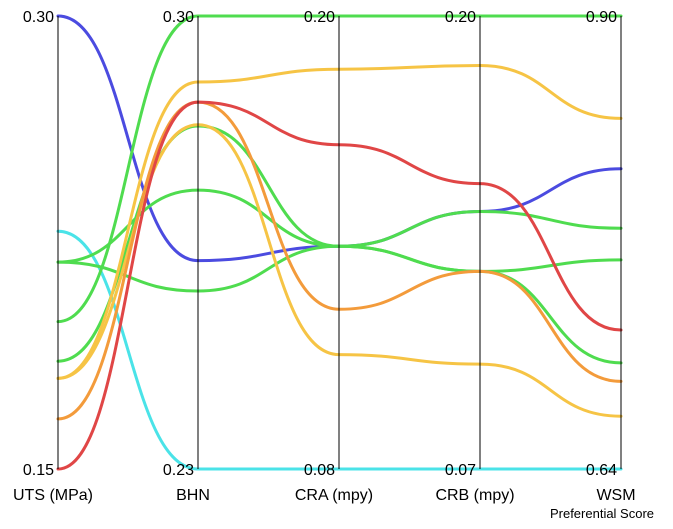 This screenshot has width=673, height=529. What do you see at coordinates (460, 470) in the screenshot?
I see `tick-min-crb: 0.07` at bounding box center [460, 470].